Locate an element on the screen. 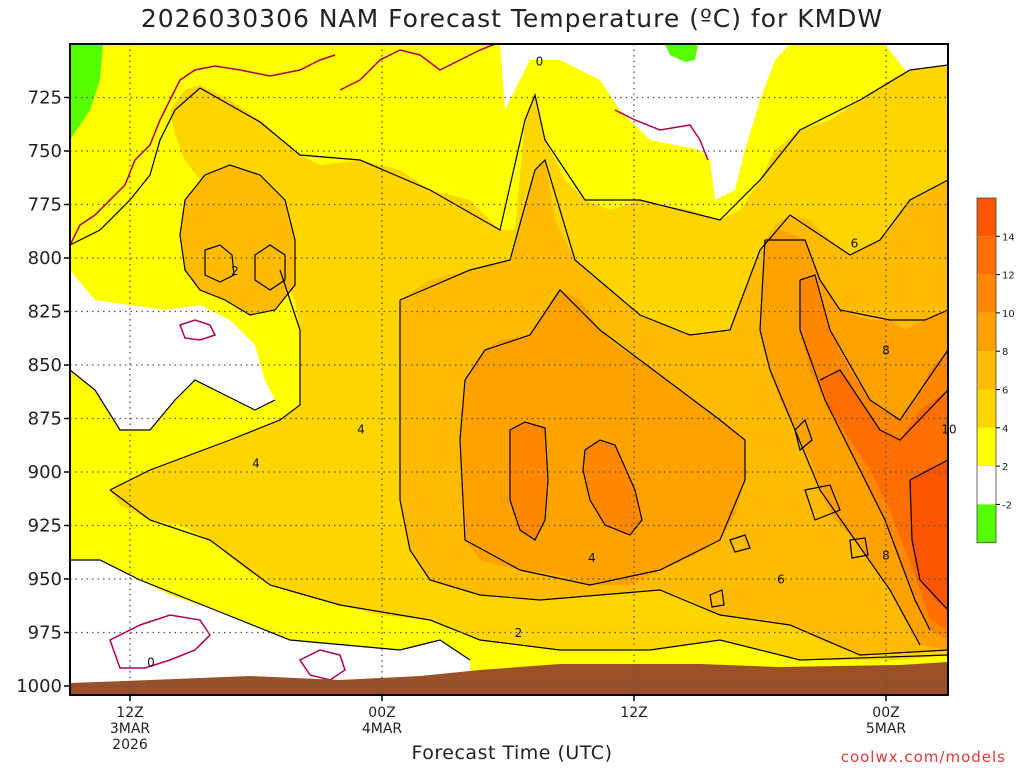 This screenshot has width=1024, height=768. y-tick-label-1: 750 is located at coordinates (45, 151).